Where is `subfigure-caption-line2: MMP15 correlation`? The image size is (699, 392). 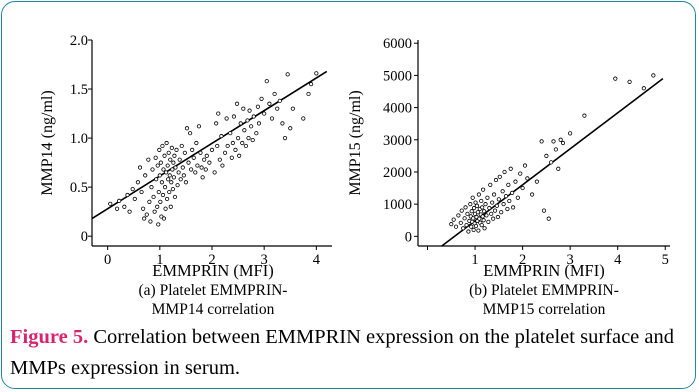
subfigure-caption-line2: MMP15 correlation is located at coordinates (544, 309).